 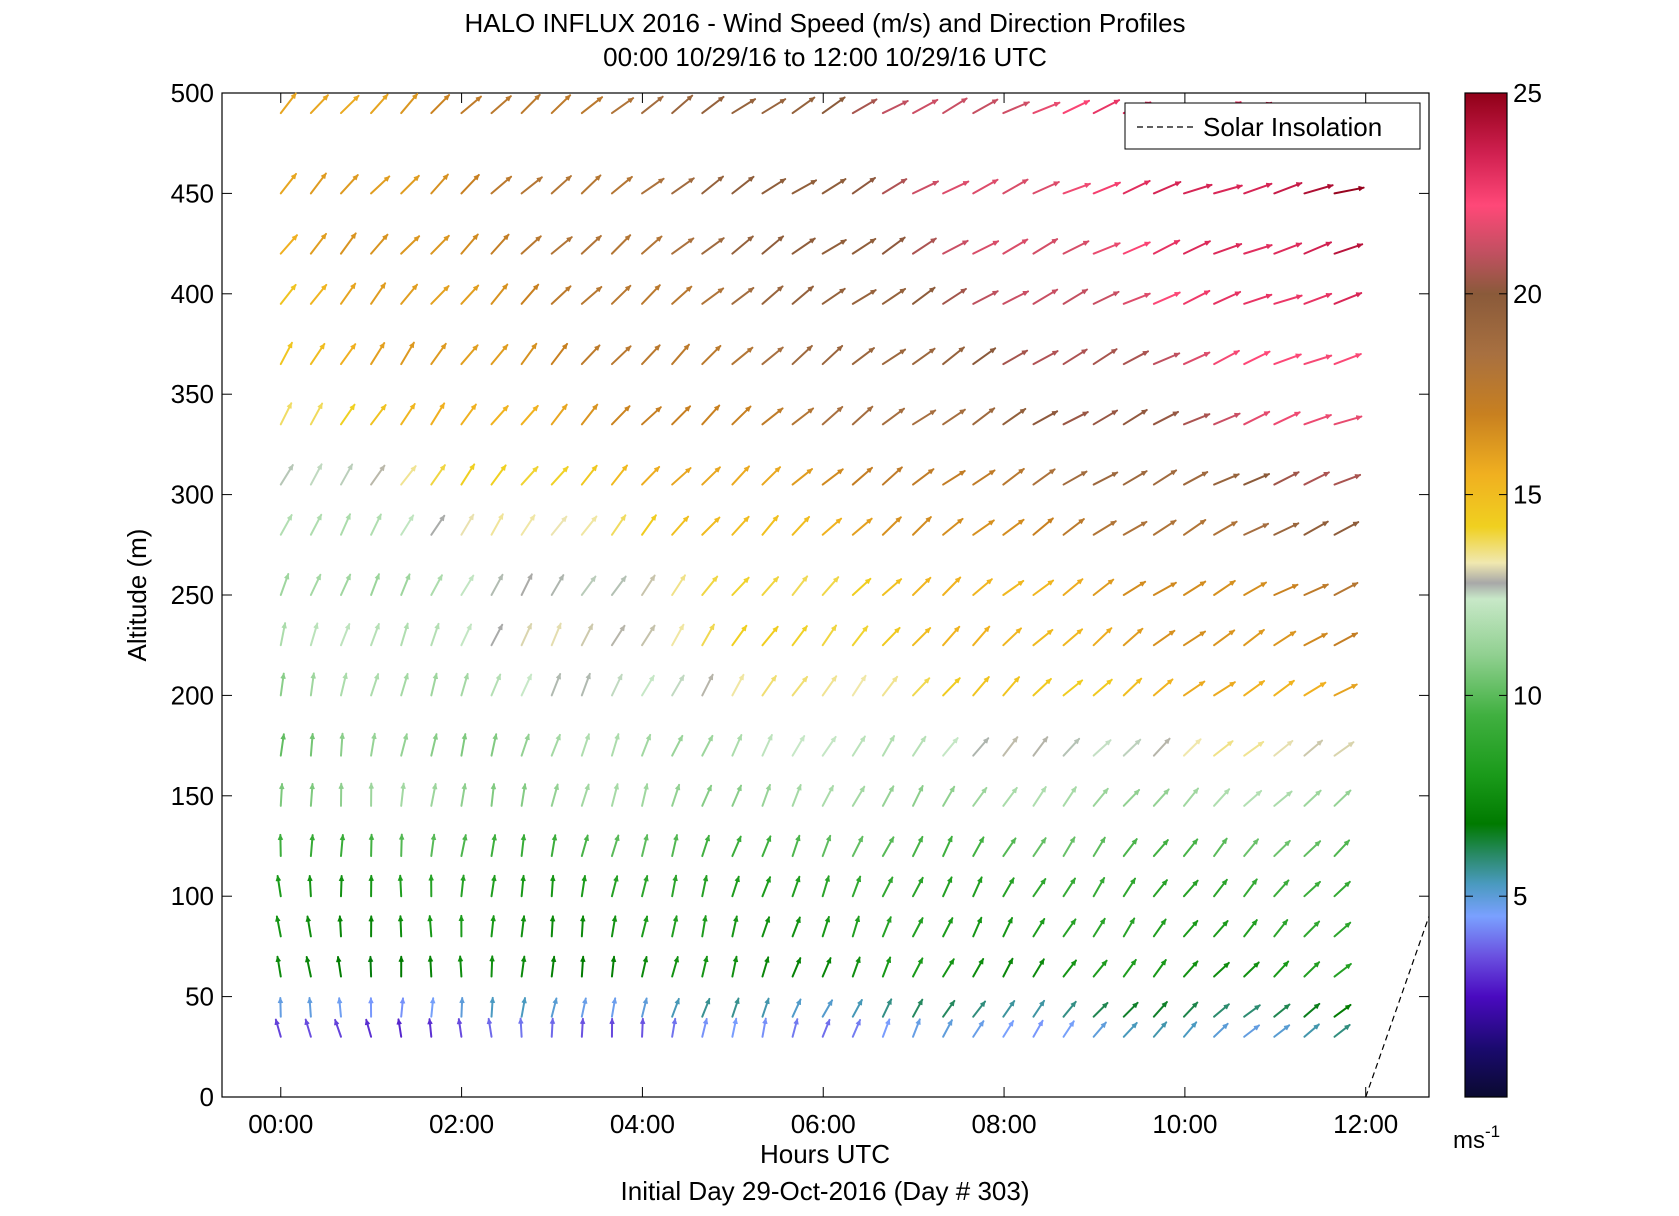 I want to click on colorbar-tick-label: 15, so click(x=1527, y=495).